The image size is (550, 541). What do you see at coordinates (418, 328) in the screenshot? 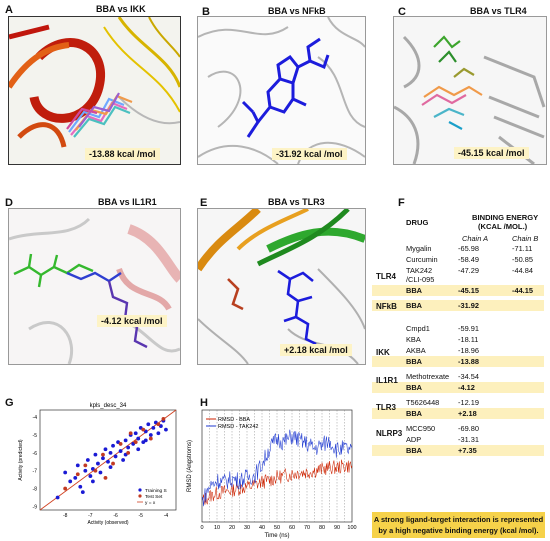
I see `table-cell-drug: Cmpd1` at bounding box center [418, 328].